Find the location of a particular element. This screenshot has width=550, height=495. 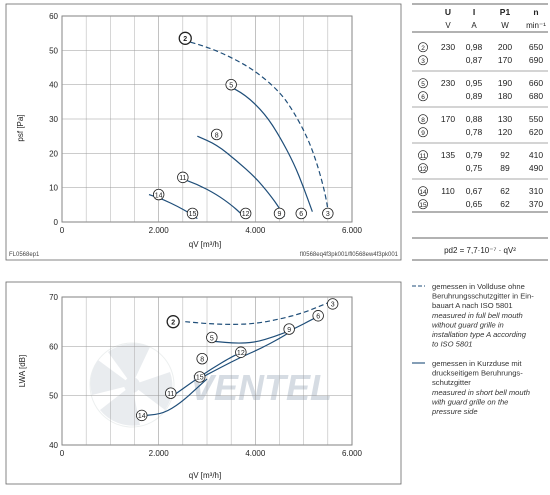

table-row: 9 0,78 120 620 is located at coordinates (480, 132).